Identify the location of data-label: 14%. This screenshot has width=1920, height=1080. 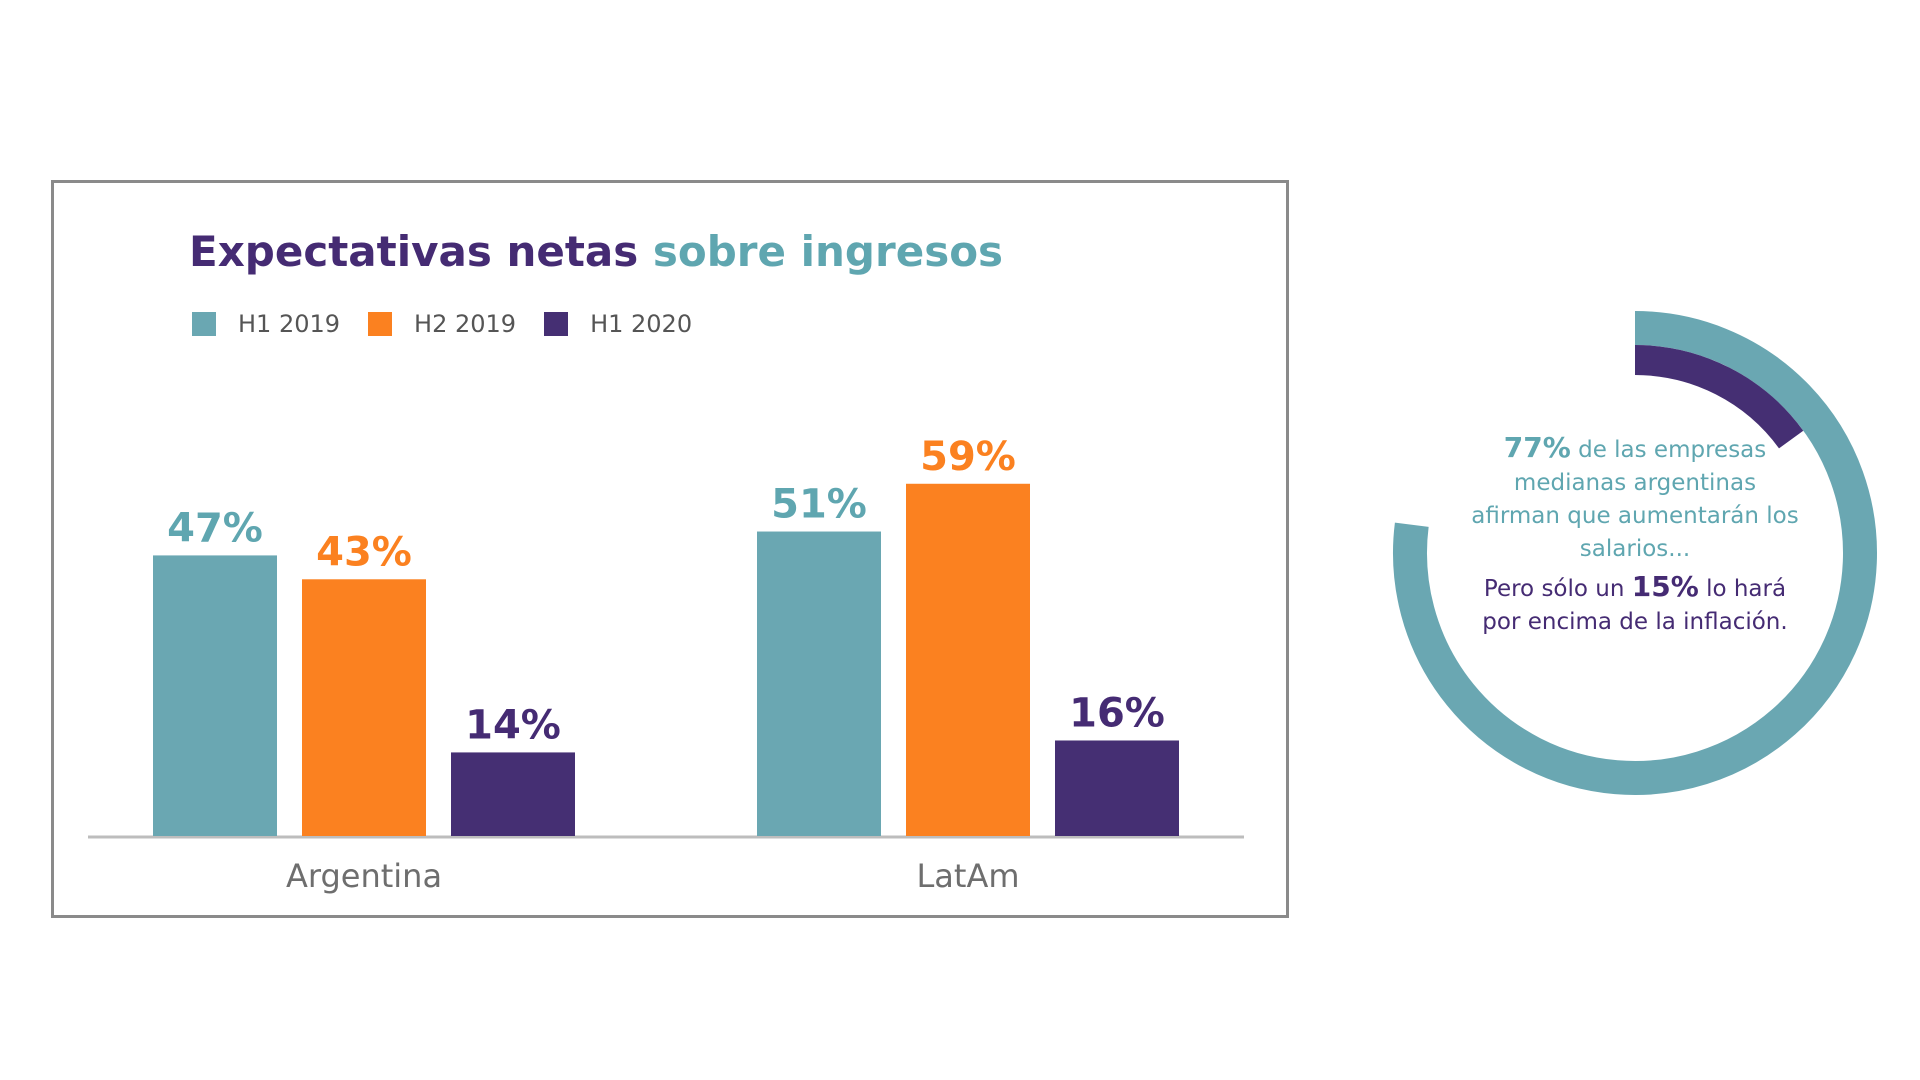
(513, 725).